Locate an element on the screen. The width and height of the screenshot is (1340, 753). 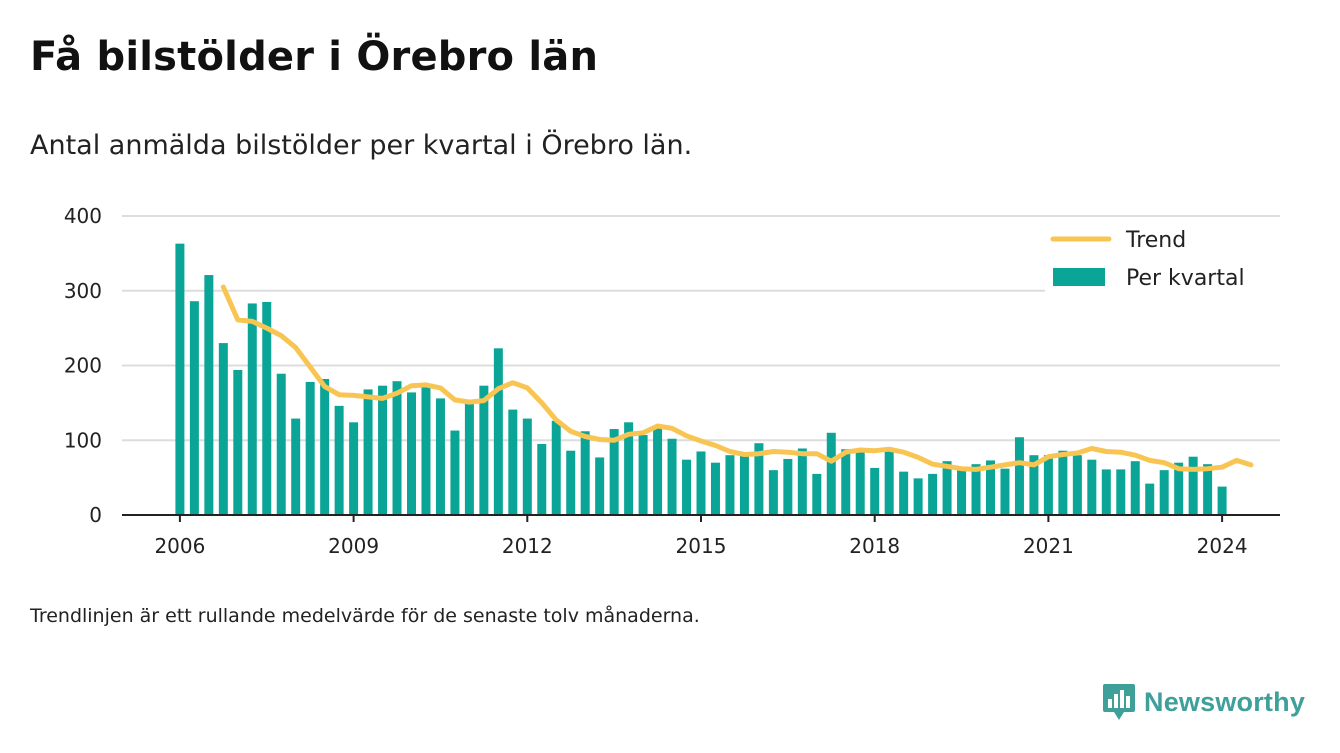
newsworthy-chart-bubble-icon is located at coordinates (1119, 702).